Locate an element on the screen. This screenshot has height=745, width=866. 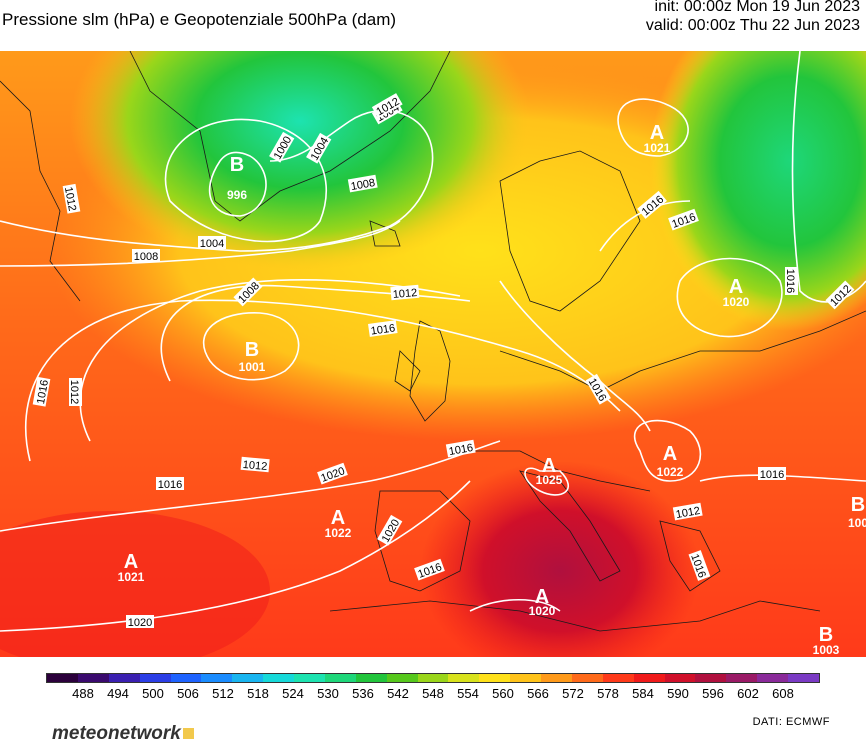
colorbar-tick-label: 578 is located at coordinates (608, 693).